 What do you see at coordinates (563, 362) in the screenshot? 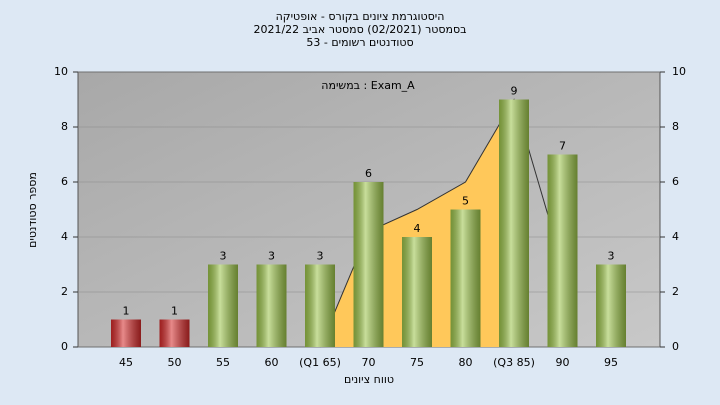
I see `x-tick-label: 90` at bounding box center [563, 362].